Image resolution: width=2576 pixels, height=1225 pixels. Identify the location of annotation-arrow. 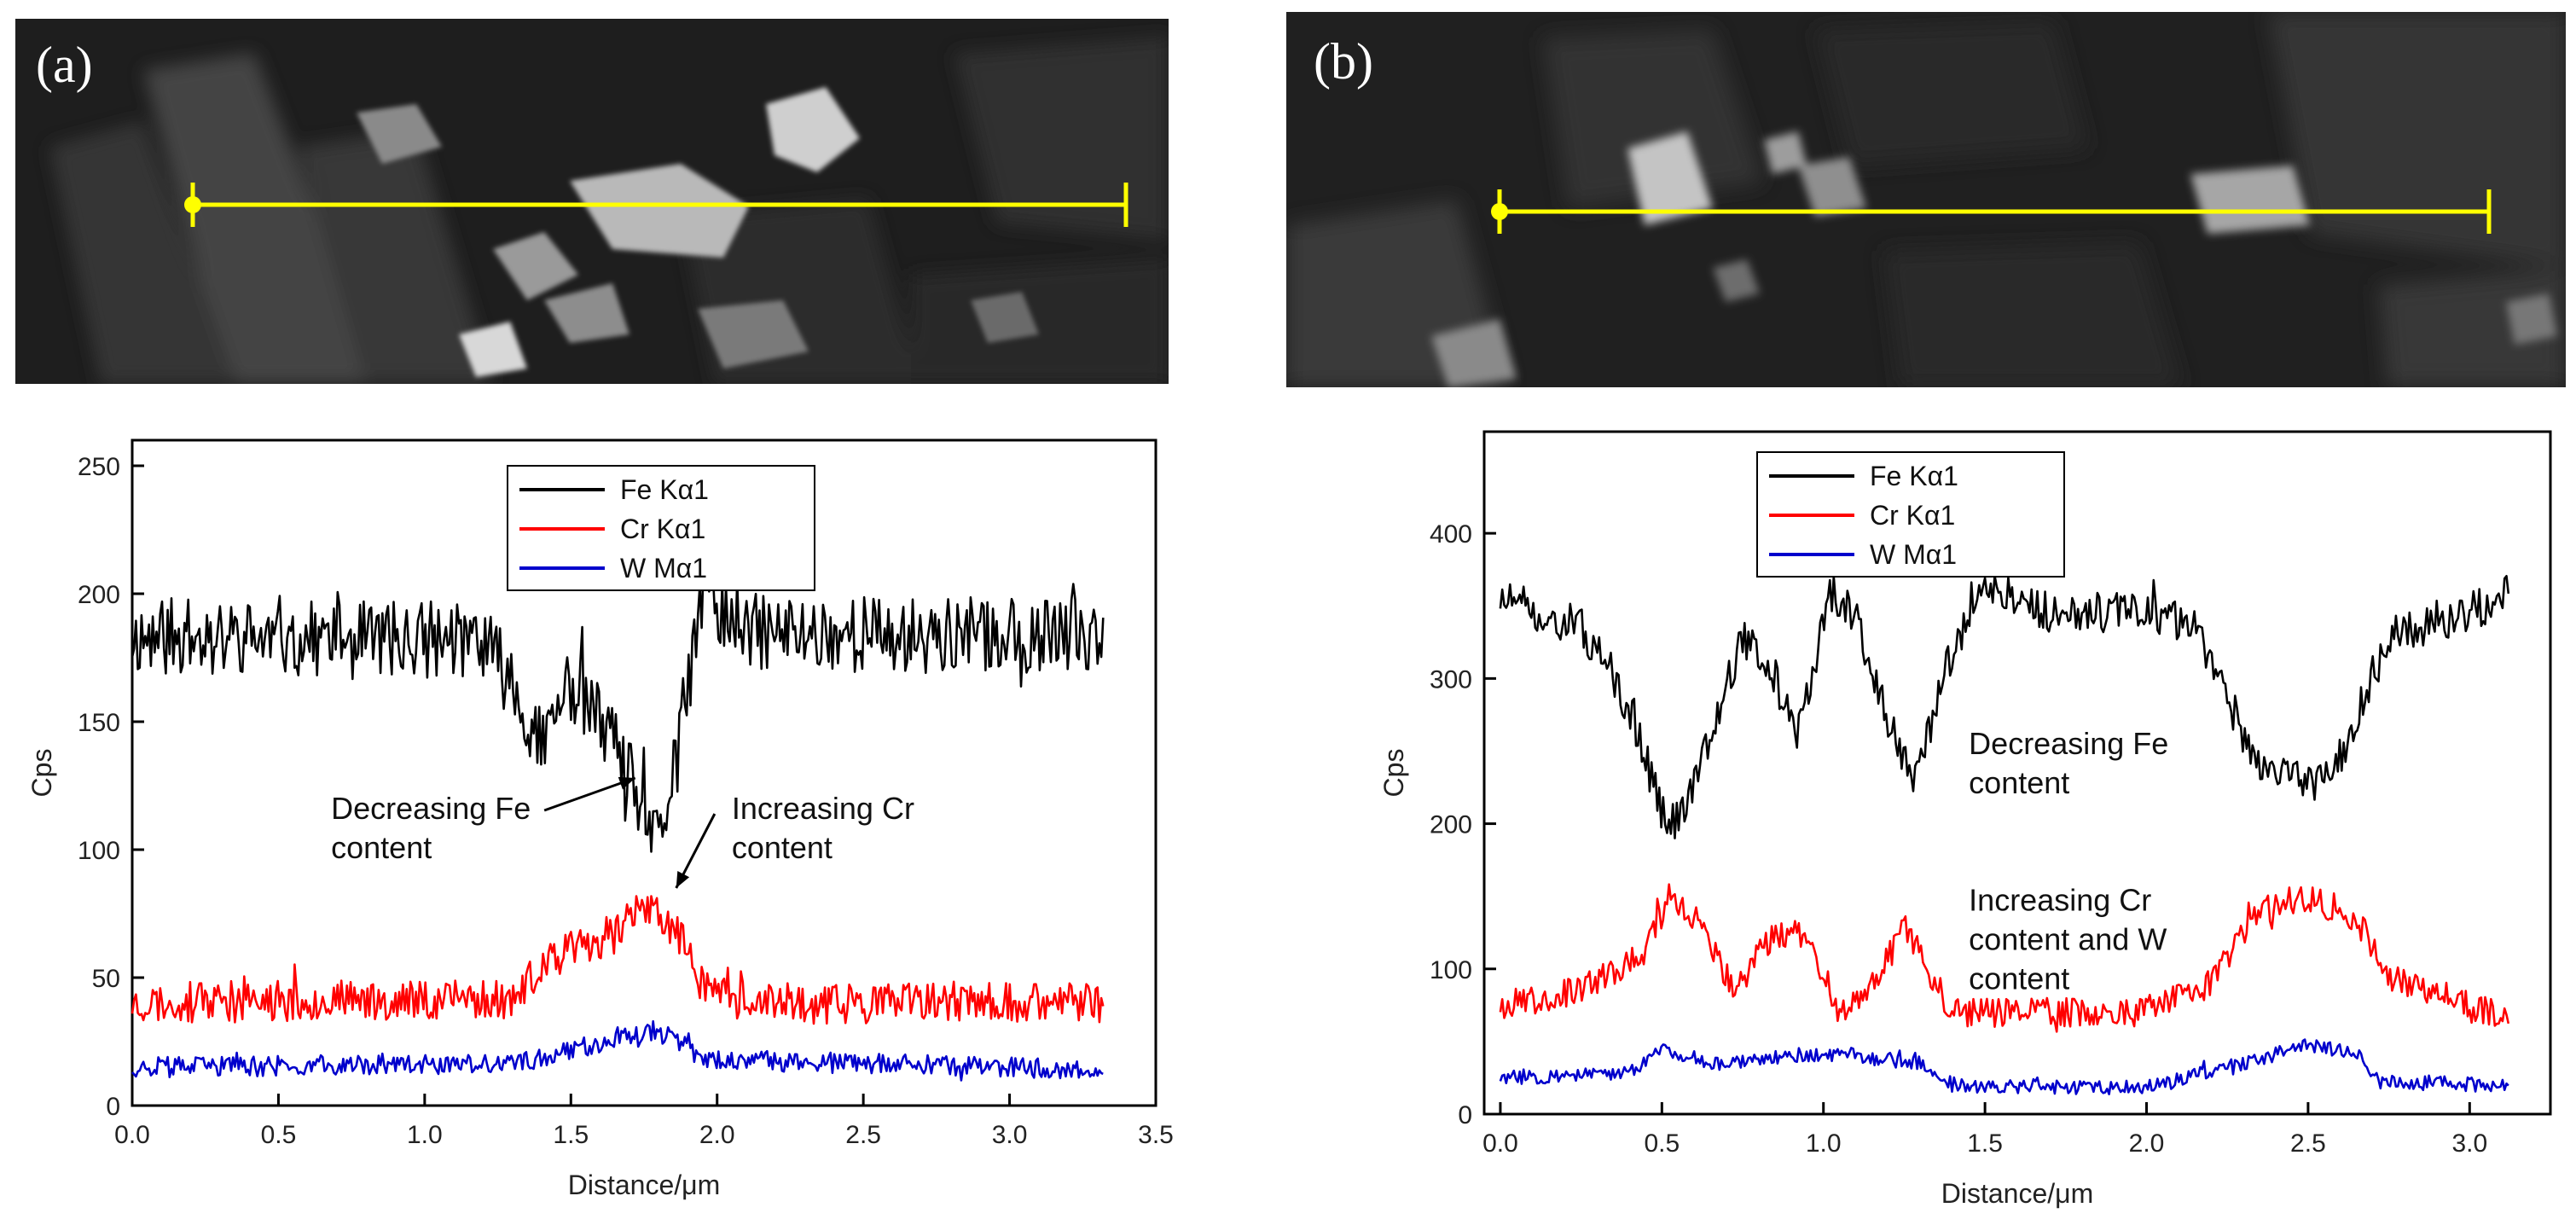
(589, 794).